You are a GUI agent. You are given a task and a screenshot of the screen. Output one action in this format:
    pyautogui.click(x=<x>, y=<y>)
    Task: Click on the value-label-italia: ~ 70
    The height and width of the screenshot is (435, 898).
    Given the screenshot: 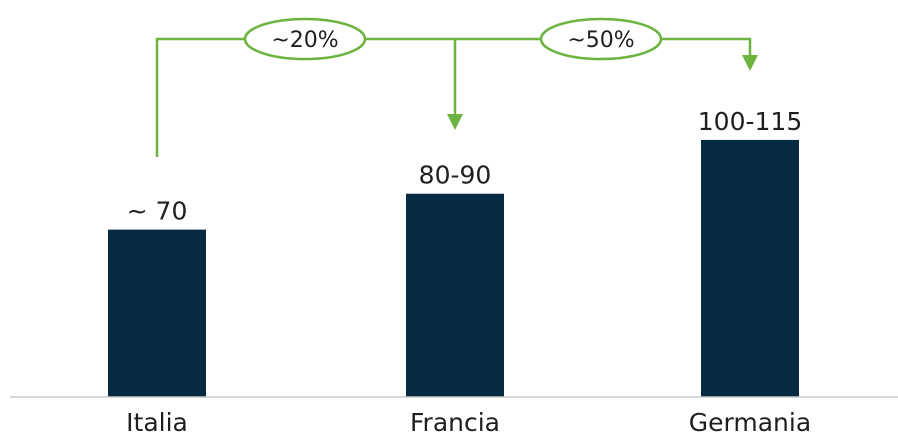 What is the action you would take?
    pyautogui.click(x=157, y=211)
    